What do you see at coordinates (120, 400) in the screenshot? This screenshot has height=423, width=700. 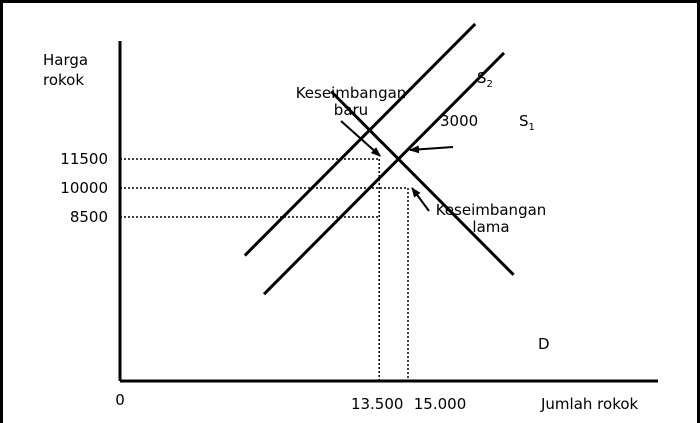 I see `origin-label: 0` at bounding box center [120, 400].